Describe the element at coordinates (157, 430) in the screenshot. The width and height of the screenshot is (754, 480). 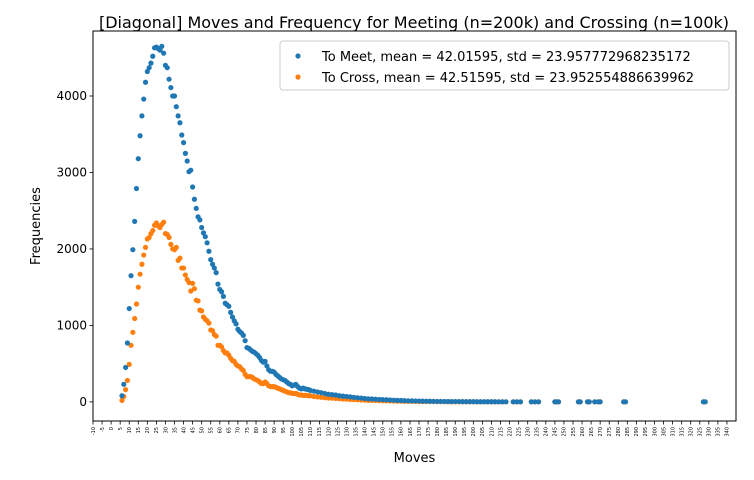
I see `x-tick-label: 25` at that location.